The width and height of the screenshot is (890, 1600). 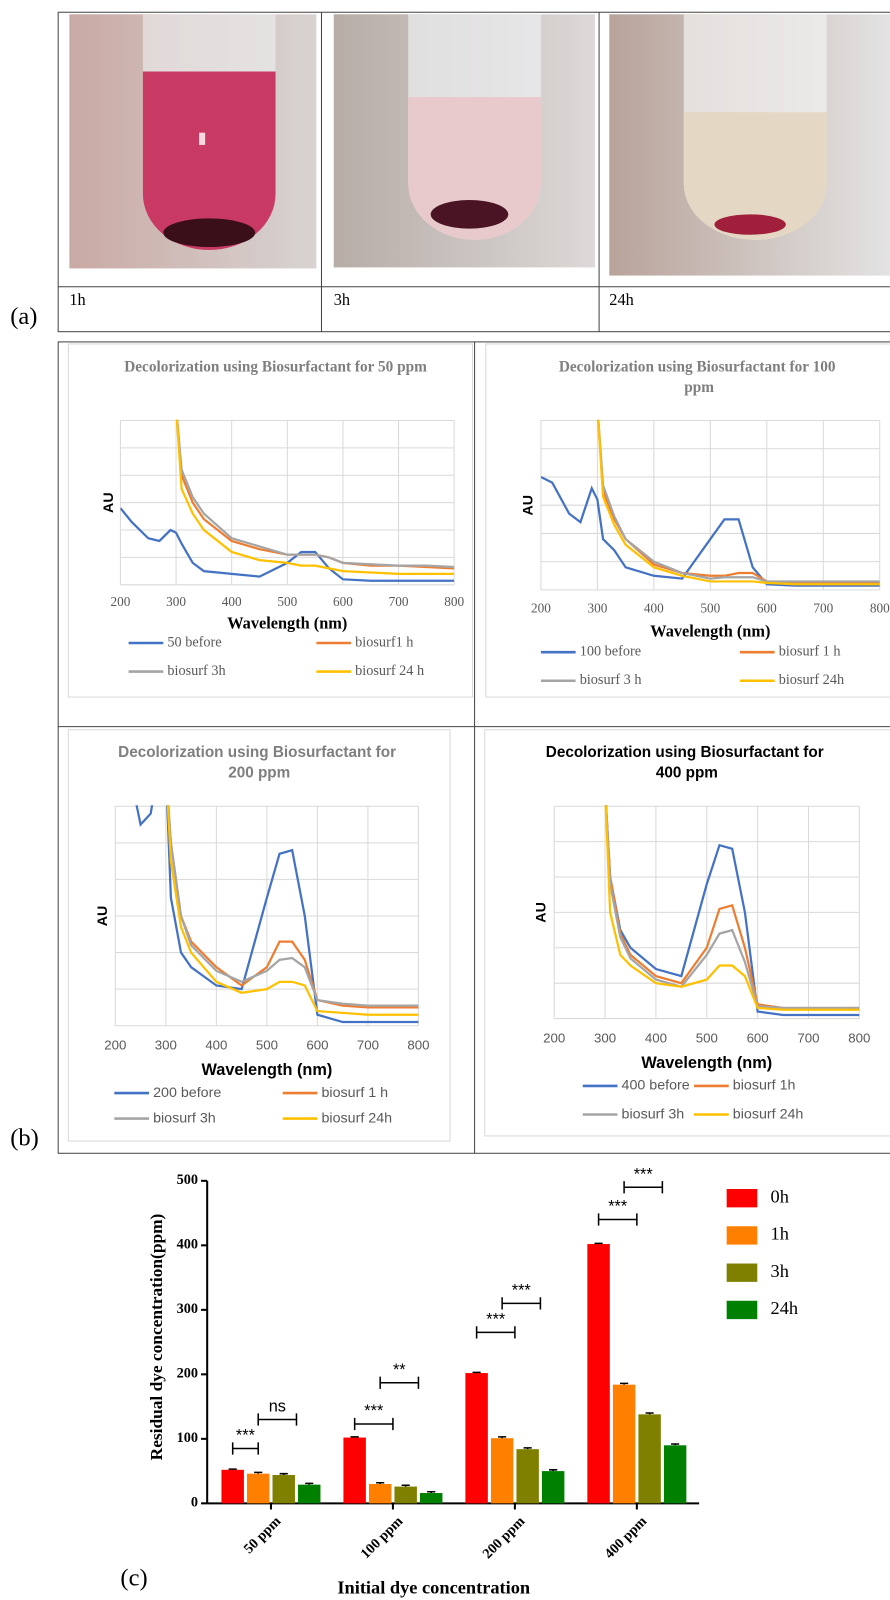 I want to click on significance-label: ns, so click(x=277, y=1407).